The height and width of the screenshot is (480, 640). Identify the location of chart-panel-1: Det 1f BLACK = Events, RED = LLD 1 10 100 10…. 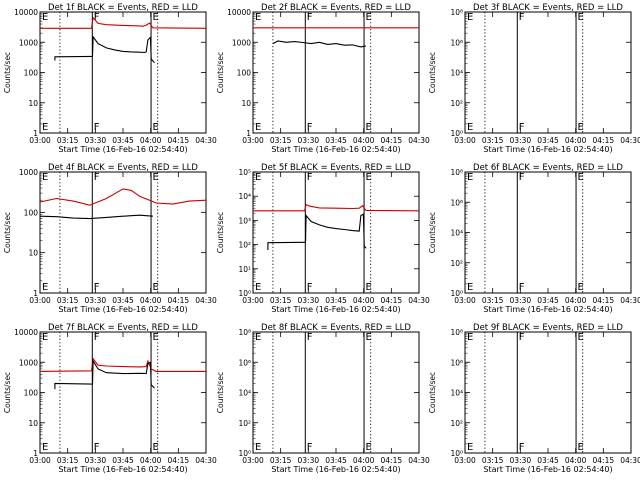
(110, 78).